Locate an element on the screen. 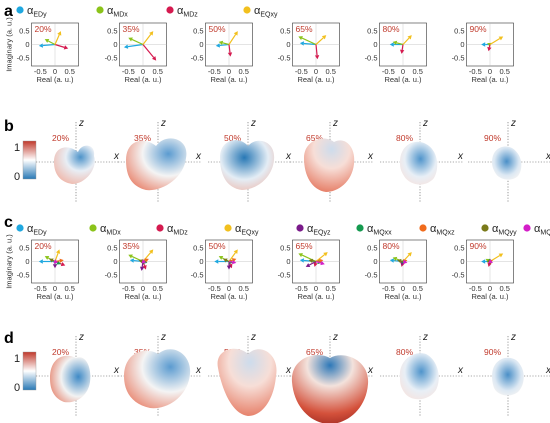 This screenshot has height=423, width=550. legend-label: αMDz is located at coordinates (177, 230).